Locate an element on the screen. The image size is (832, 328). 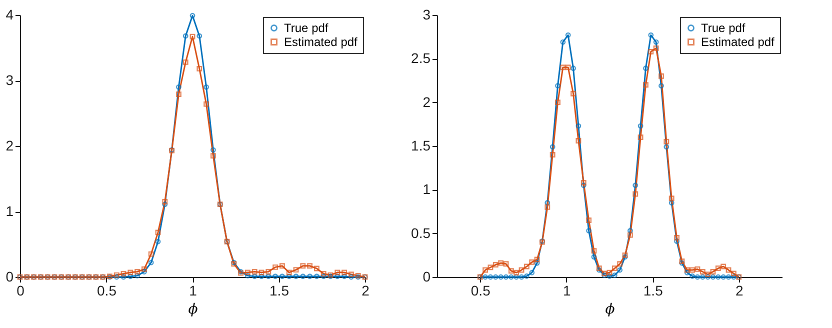
y-tick-label: 0 is located at coordinates (426, 276).